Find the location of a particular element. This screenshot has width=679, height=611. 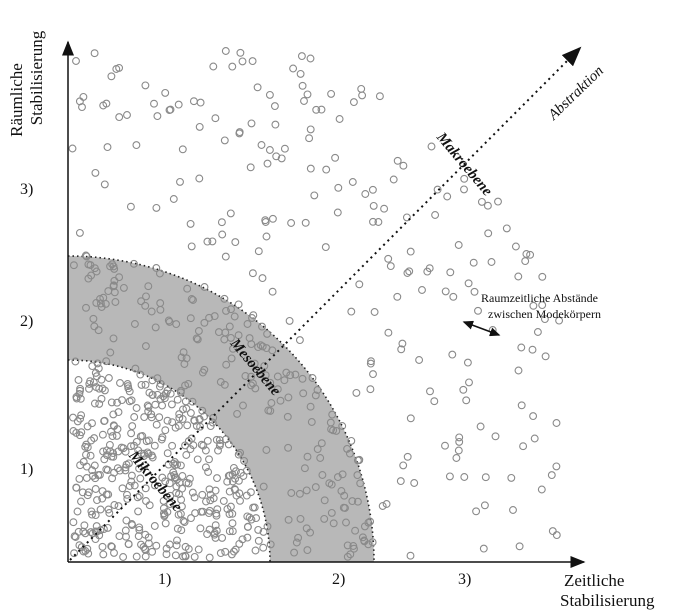

x-tick-3: 3) is located at coordinates (464, 579).